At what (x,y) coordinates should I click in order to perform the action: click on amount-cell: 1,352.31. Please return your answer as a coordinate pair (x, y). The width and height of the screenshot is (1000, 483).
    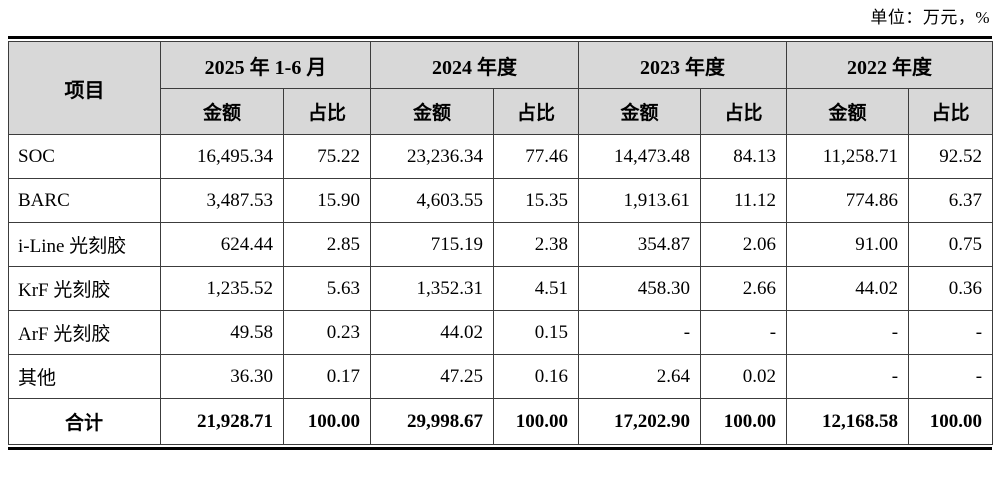
    Looking at the image, I should click on (432, 288).